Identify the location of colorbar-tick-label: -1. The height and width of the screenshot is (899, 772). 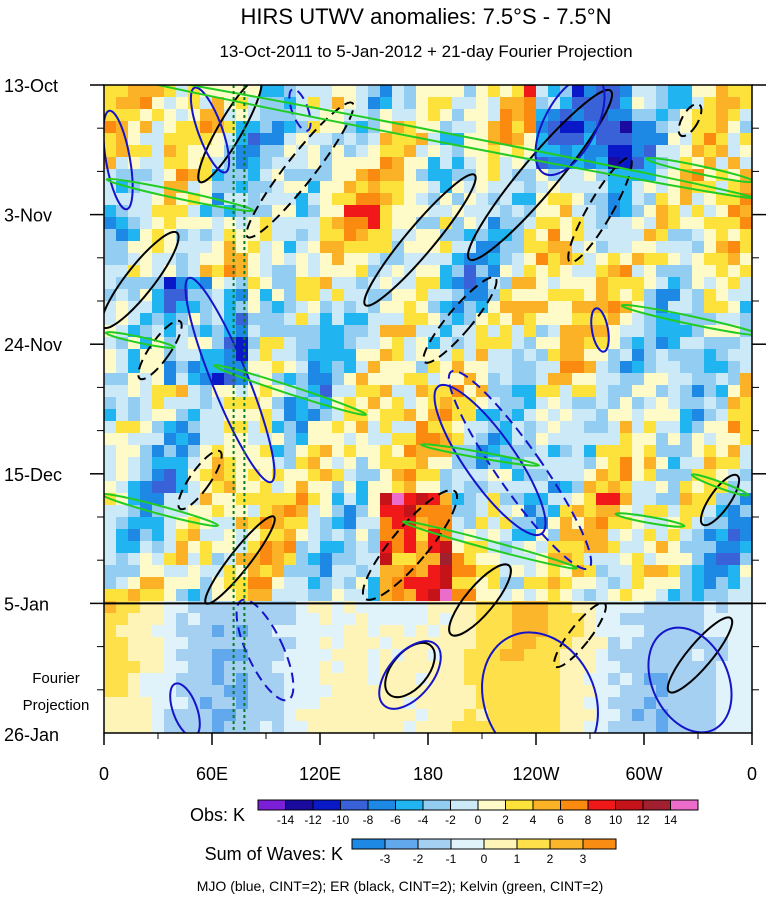
(451, 859).